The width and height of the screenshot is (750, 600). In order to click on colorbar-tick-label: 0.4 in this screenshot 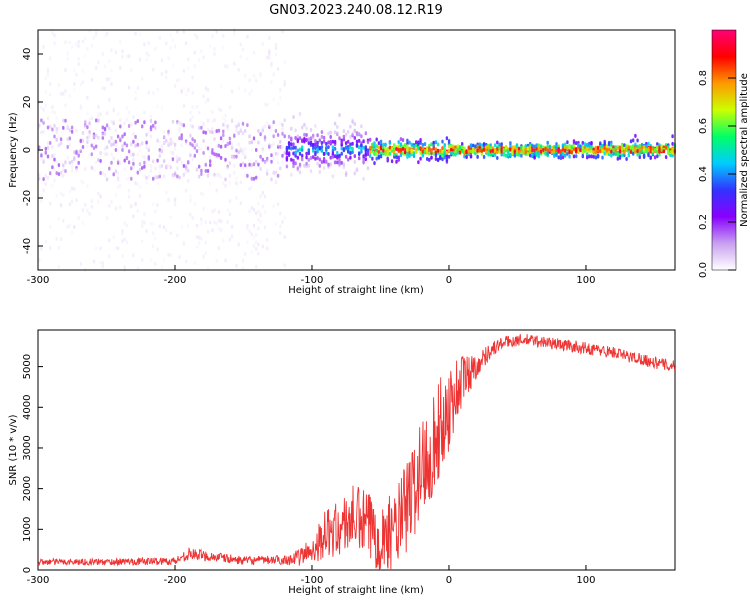, I will do `click(703, 174)`.